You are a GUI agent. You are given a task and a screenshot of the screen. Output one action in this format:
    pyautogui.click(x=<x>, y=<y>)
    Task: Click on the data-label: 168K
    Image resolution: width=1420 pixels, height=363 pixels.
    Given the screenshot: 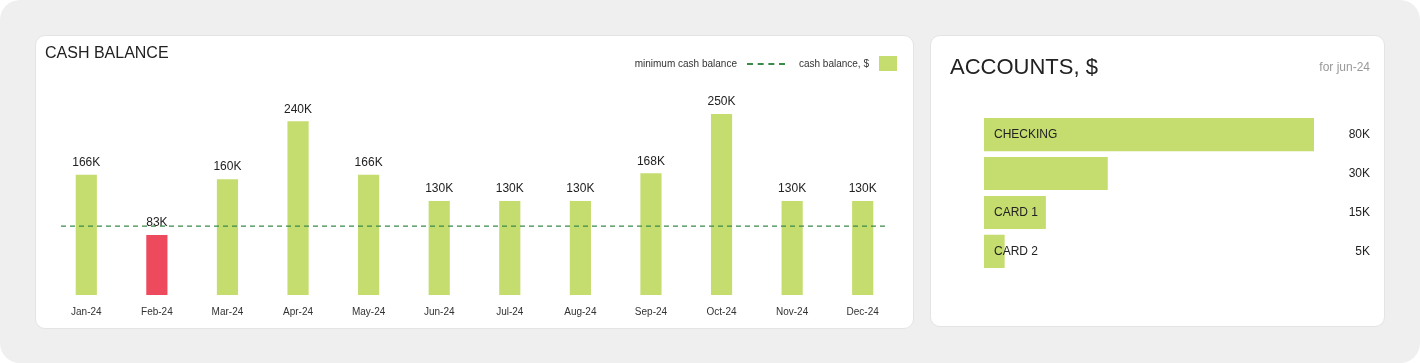 What is the action you would take?
    pyautogui.click(x=650, y=160)
    